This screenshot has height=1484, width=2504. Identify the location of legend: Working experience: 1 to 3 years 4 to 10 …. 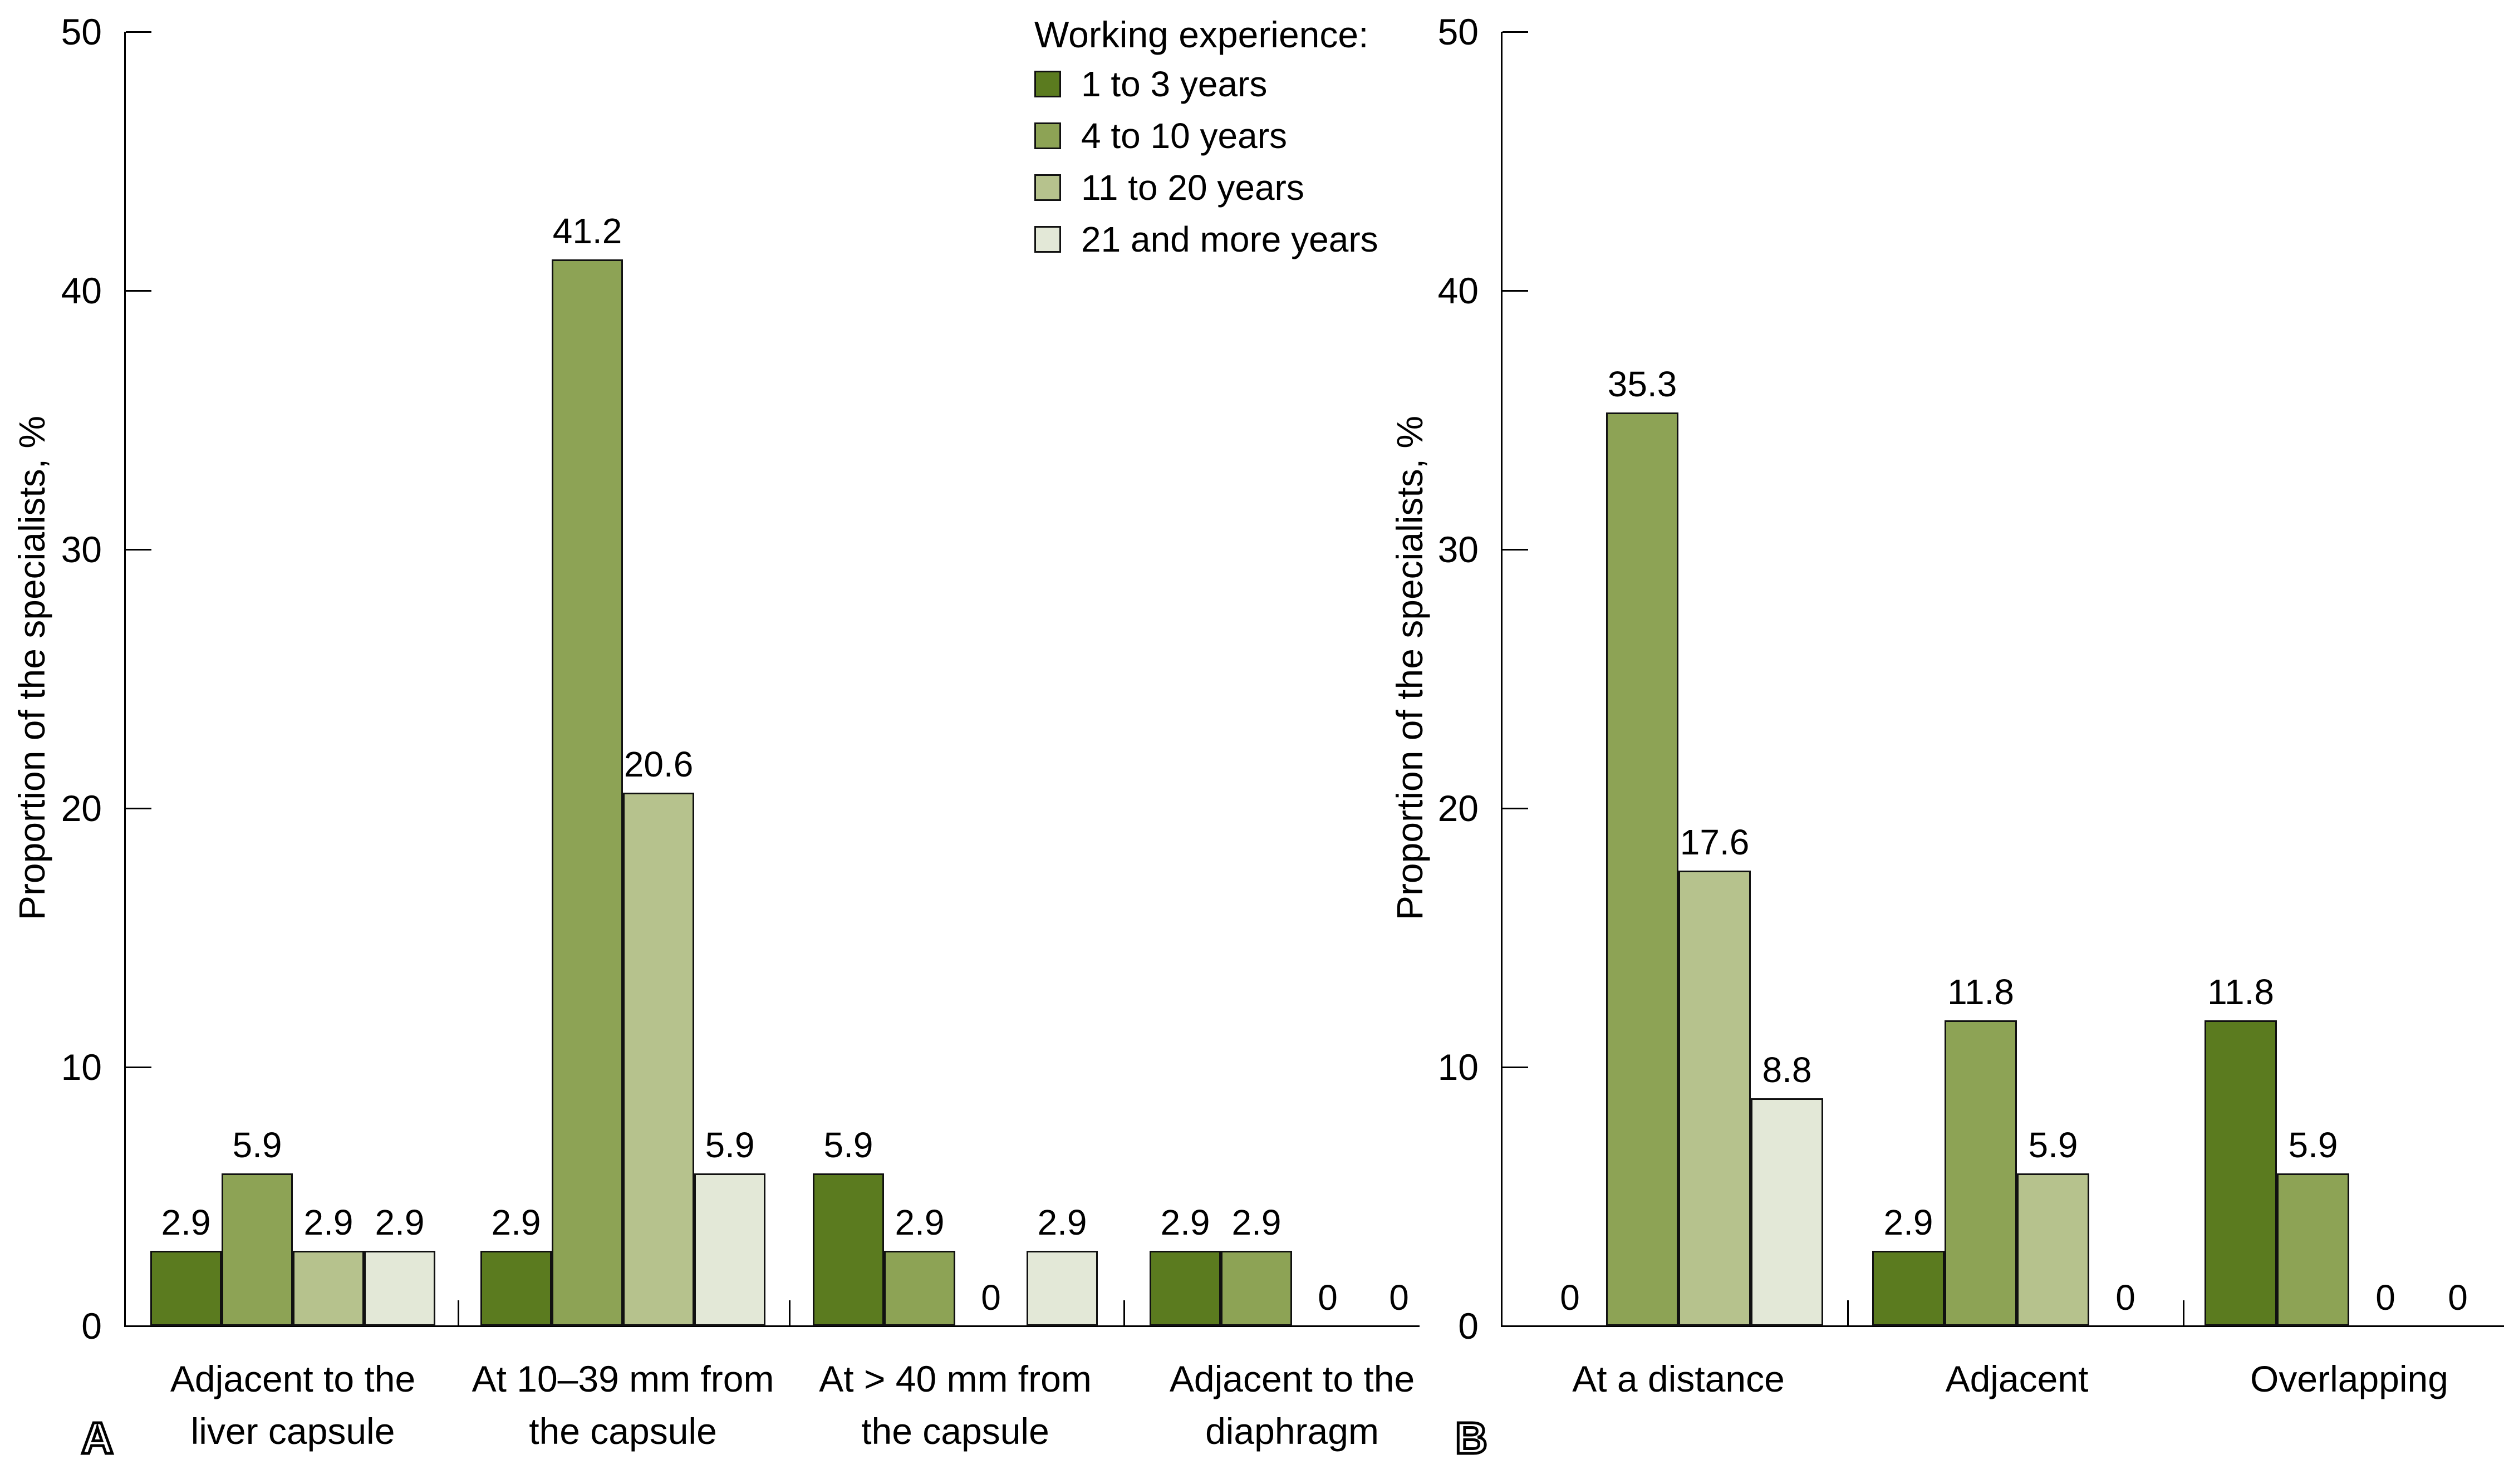
(1206, 142).